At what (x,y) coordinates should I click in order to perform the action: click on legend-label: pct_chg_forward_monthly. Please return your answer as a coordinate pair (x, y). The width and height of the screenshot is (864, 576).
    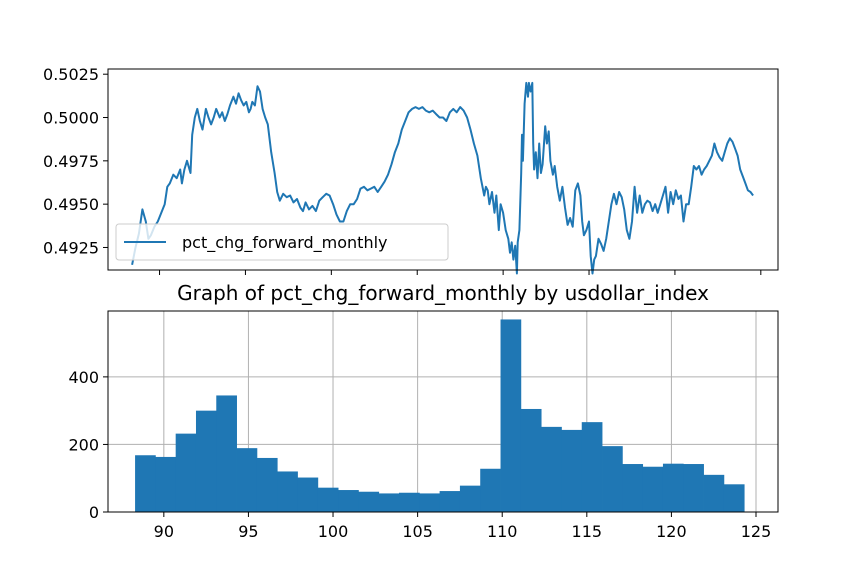
    Looking at the image, I should click on (285, 243).